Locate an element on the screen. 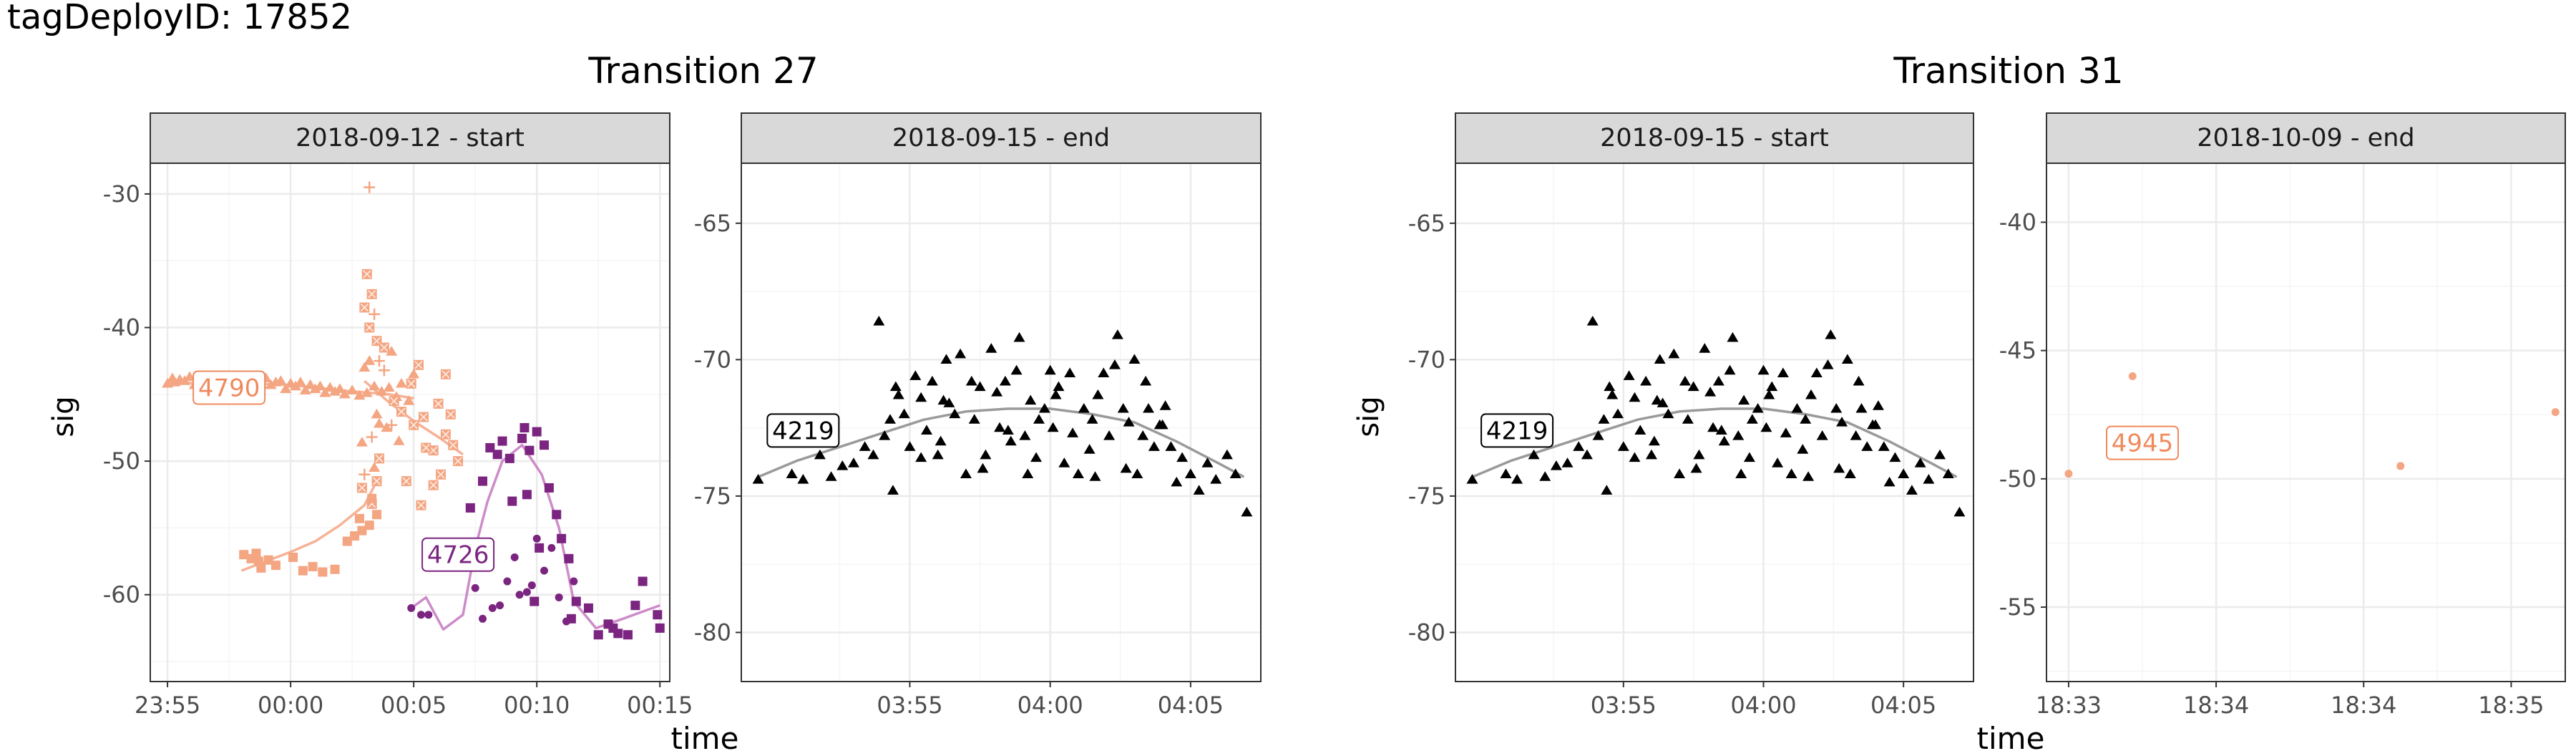 The image size is (2576, 756). y-tick-label: -60 is located at coordinates (122, 595).